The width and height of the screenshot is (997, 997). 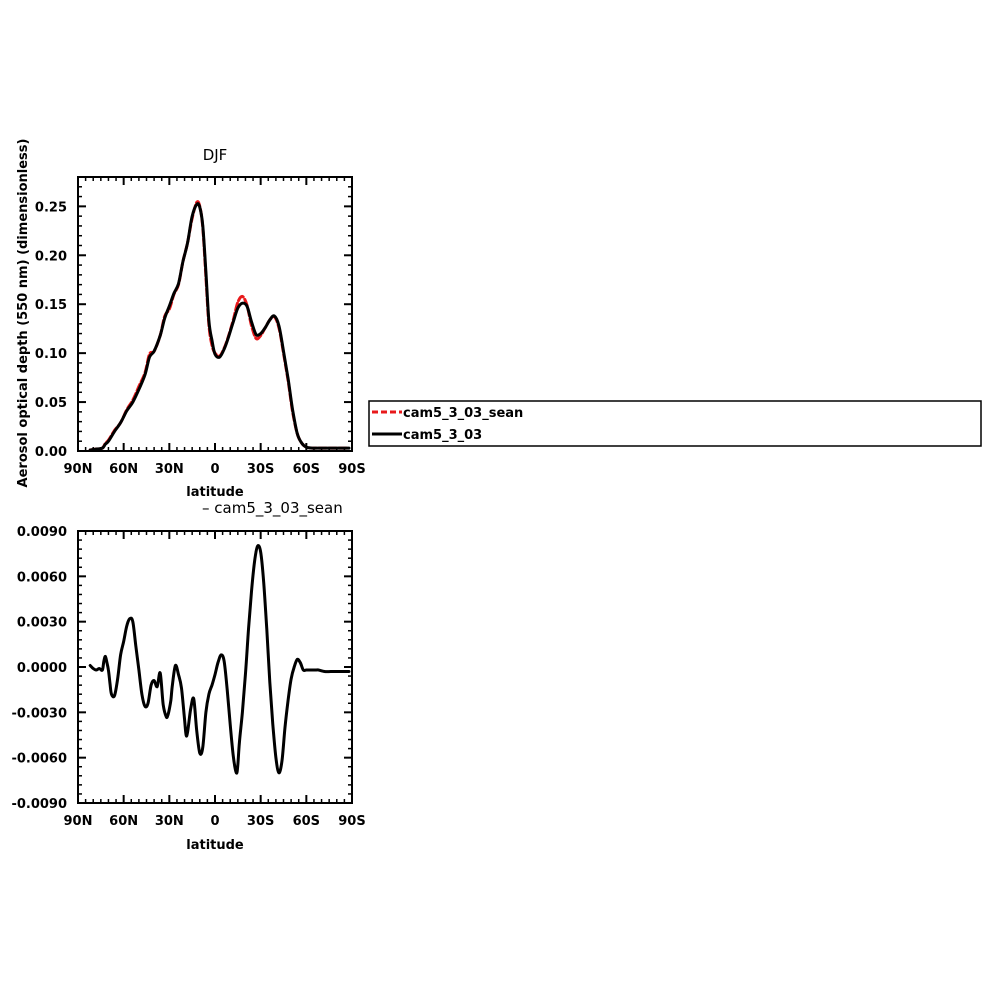 What do you see at coordinates (51, 403) in the screenshot?
I see `top-y-tick-label: 0.05` at bounding box center [51, 403].